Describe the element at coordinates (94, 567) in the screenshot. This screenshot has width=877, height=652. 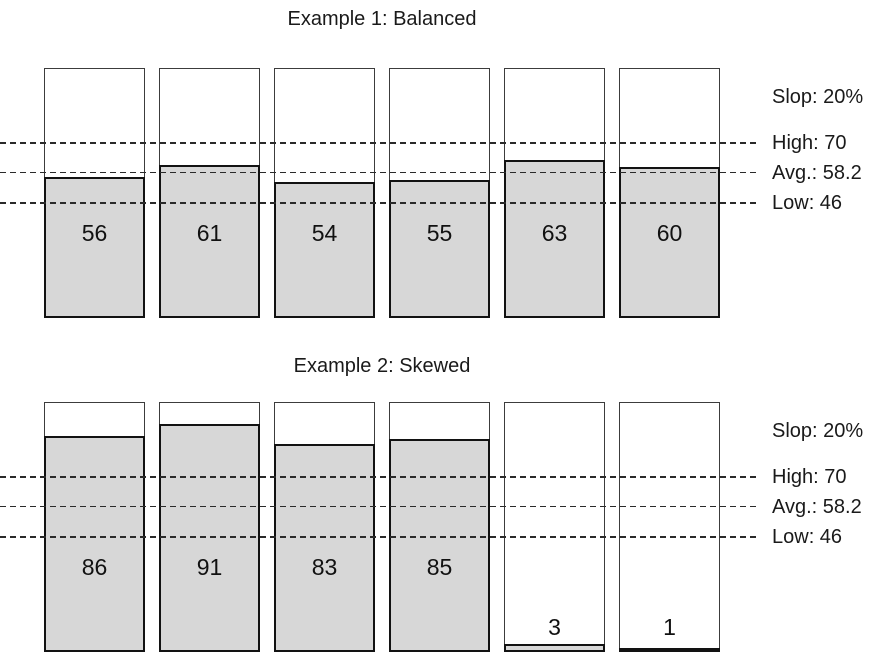
I see `bar-value-label: 86` at that location.